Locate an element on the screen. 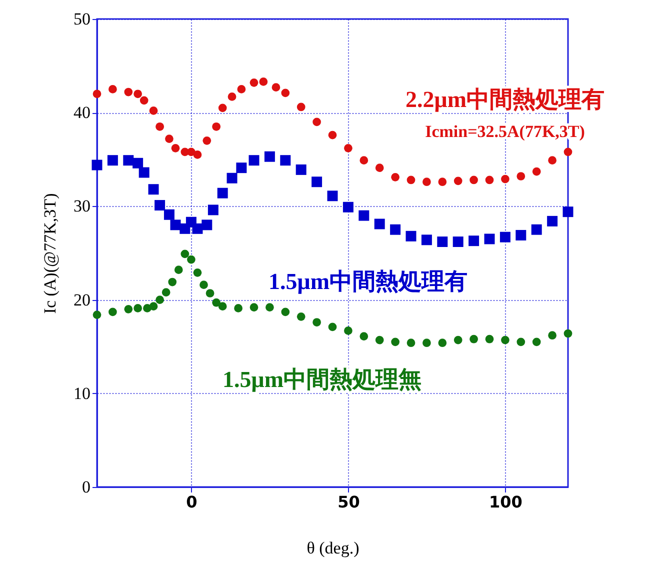 Image resolution: width=648 pixels, height=573 pixels. y-tick-label: 10 is located at coordinates (82, 393).